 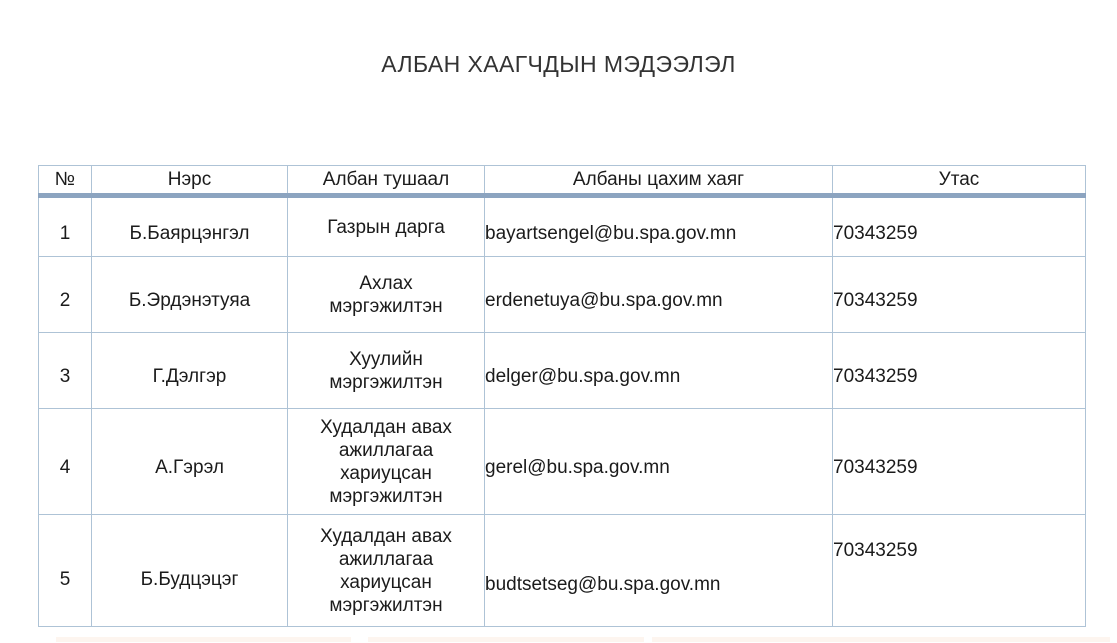 I want to click on cell-email: bayartsengel@bu.spa.gov.mn, so click(x=658, y=226).